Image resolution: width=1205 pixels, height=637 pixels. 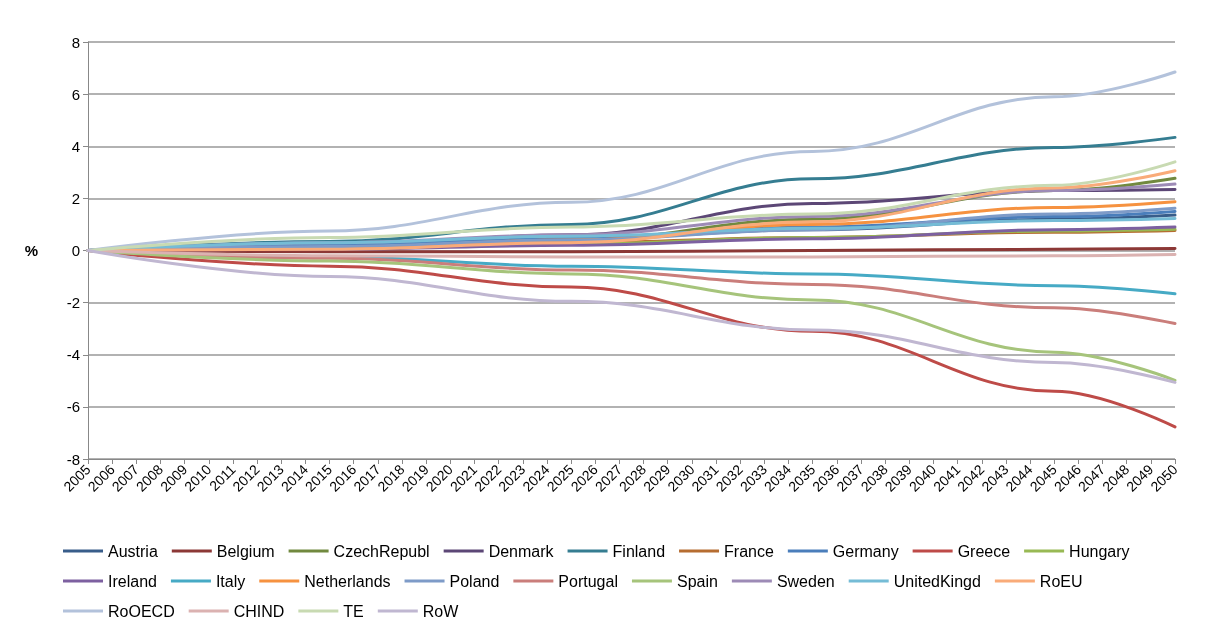 I want to click on legend-label: Spain, so click(x=697, y=581).